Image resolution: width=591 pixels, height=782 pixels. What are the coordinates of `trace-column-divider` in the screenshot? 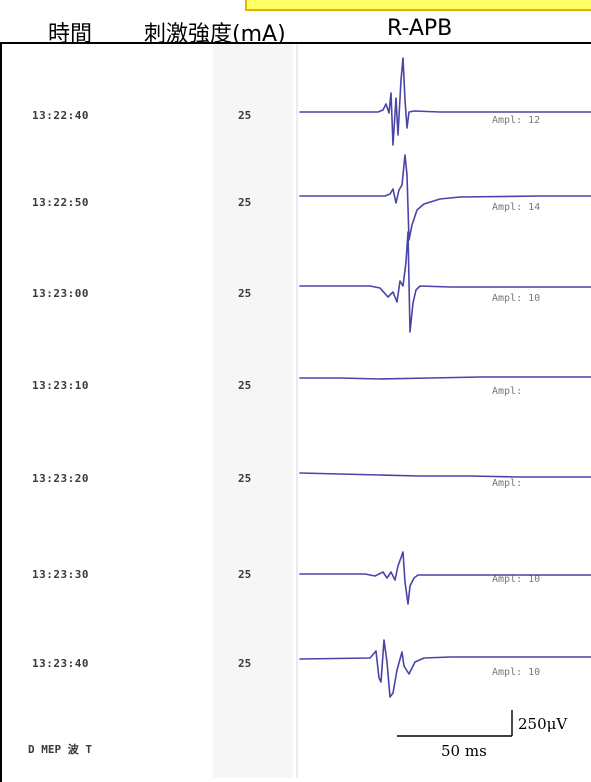 It's located at (297, 411).